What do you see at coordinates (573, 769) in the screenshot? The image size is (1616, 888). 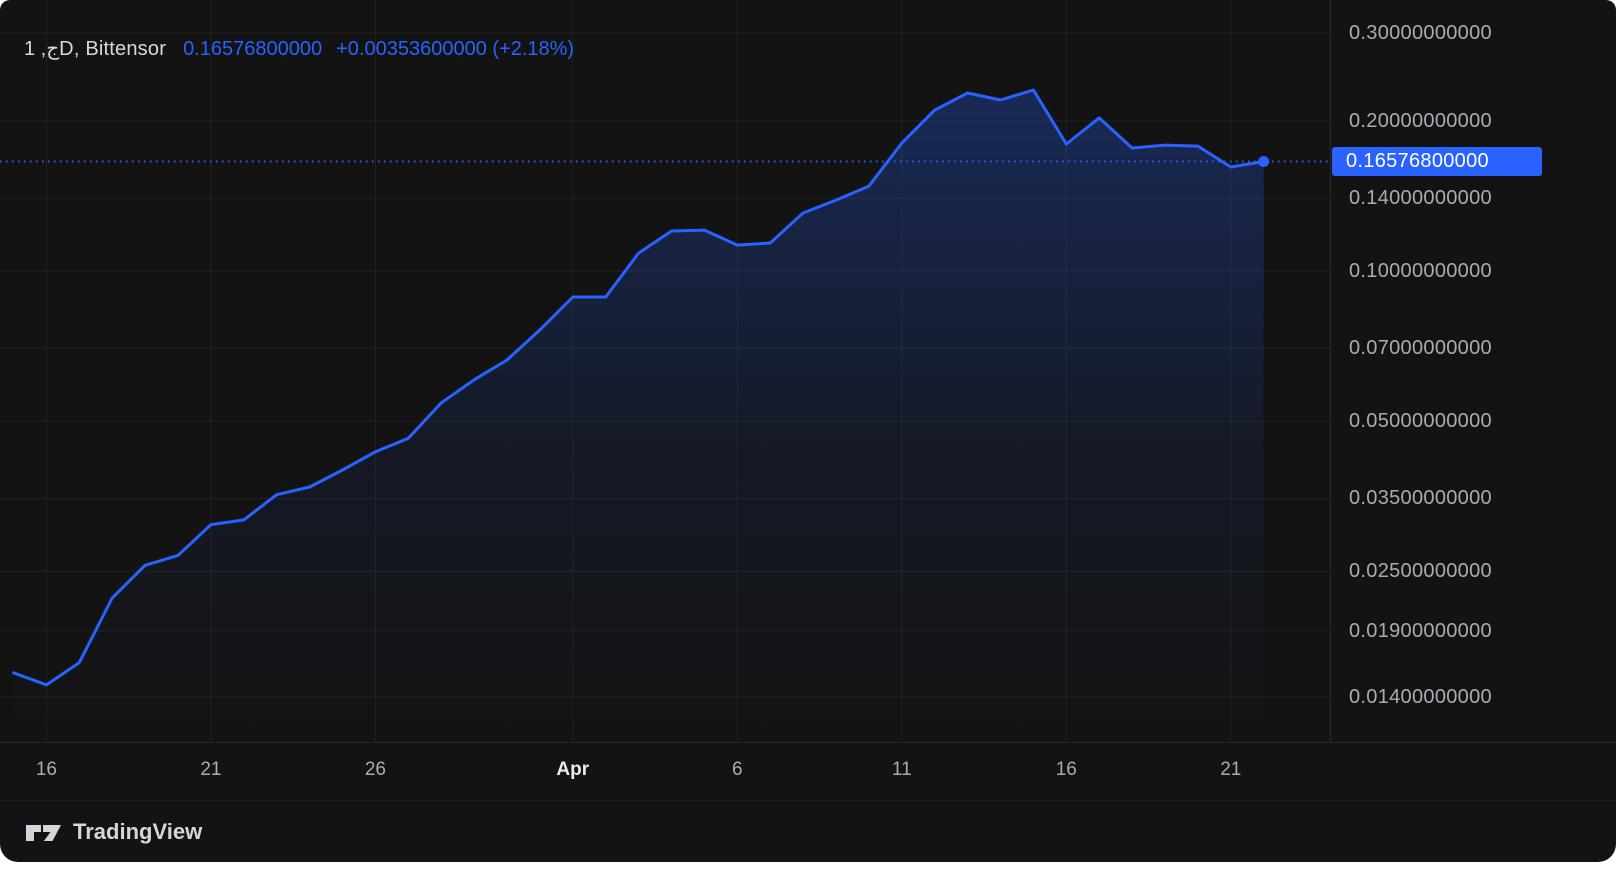 I see `time-axis-label: Apr` at bounding box center [573, 769].